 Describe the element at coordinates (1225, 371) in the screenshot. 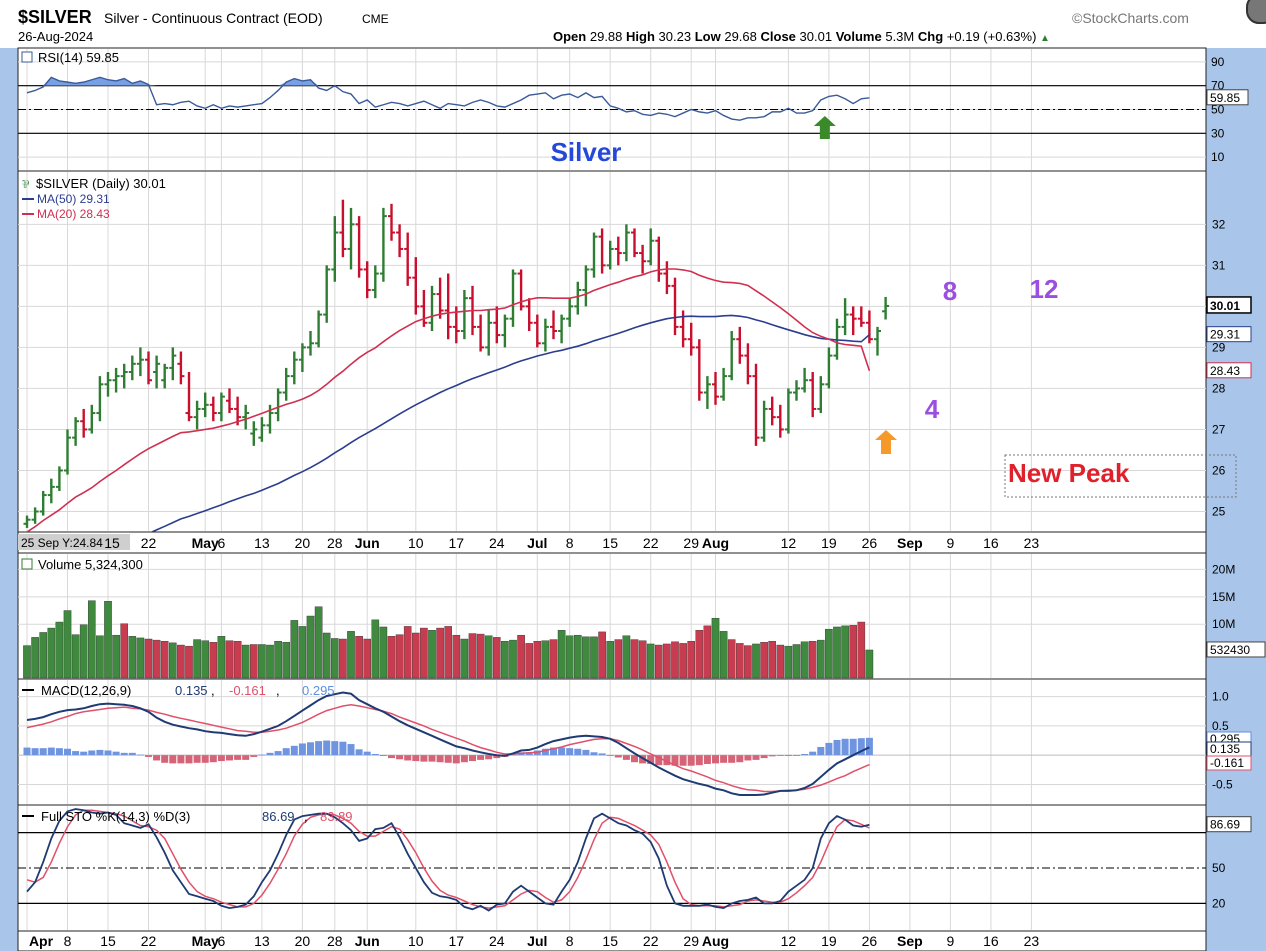

I see `ma20-tag-value: 28.43` at that location.